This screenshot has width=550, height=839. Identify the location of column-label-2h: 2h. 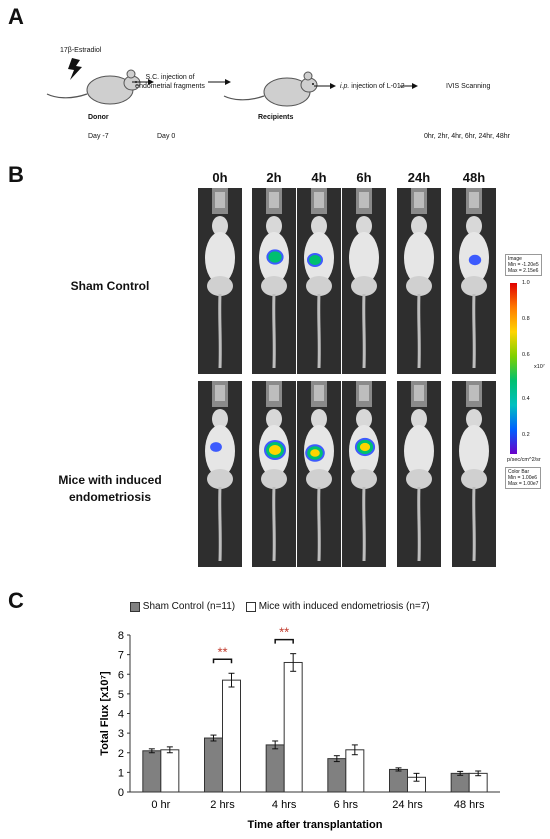
(274, 177).